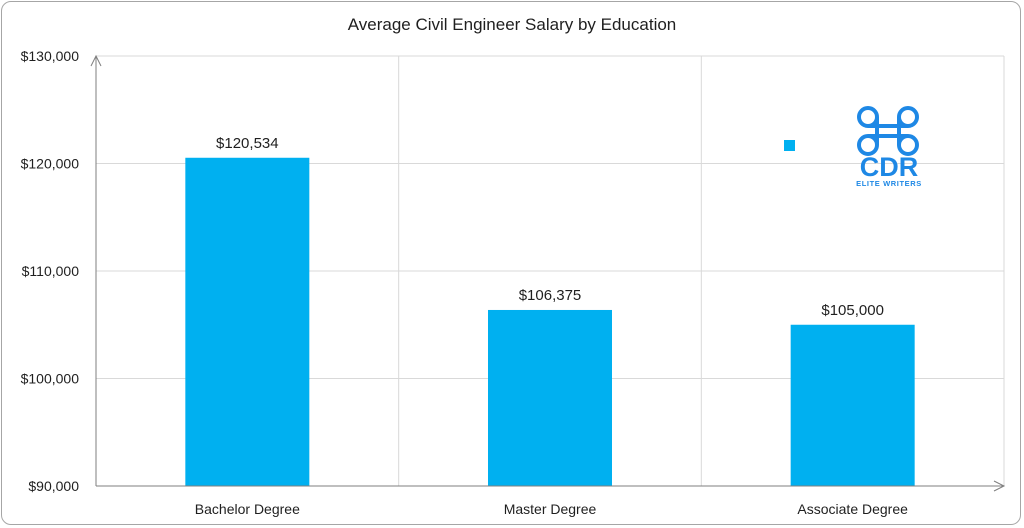 The width and height of the screenshot is (1024, 528). I want to click on x-tick-label: Bachelor Degree, so click(247, 509).